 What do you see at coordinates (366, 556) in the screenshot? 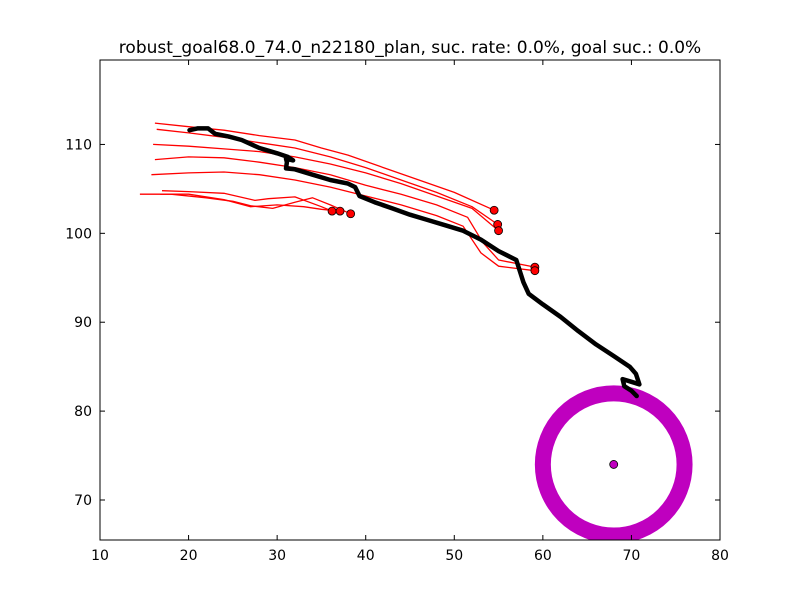
I see `x-tick-label: 40` at bounding box center [366, 556].